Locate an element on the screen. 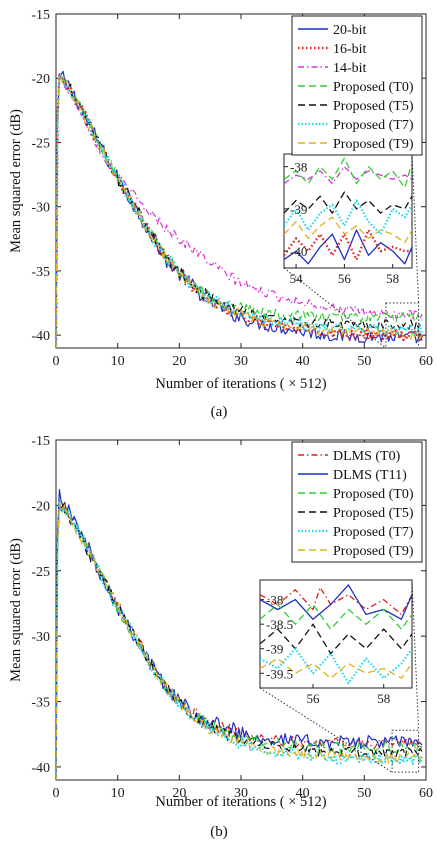 The width and height of the screenshot is (438, 860). inset-y-tick-label: -39.5 is located at coordinates (279, 673).